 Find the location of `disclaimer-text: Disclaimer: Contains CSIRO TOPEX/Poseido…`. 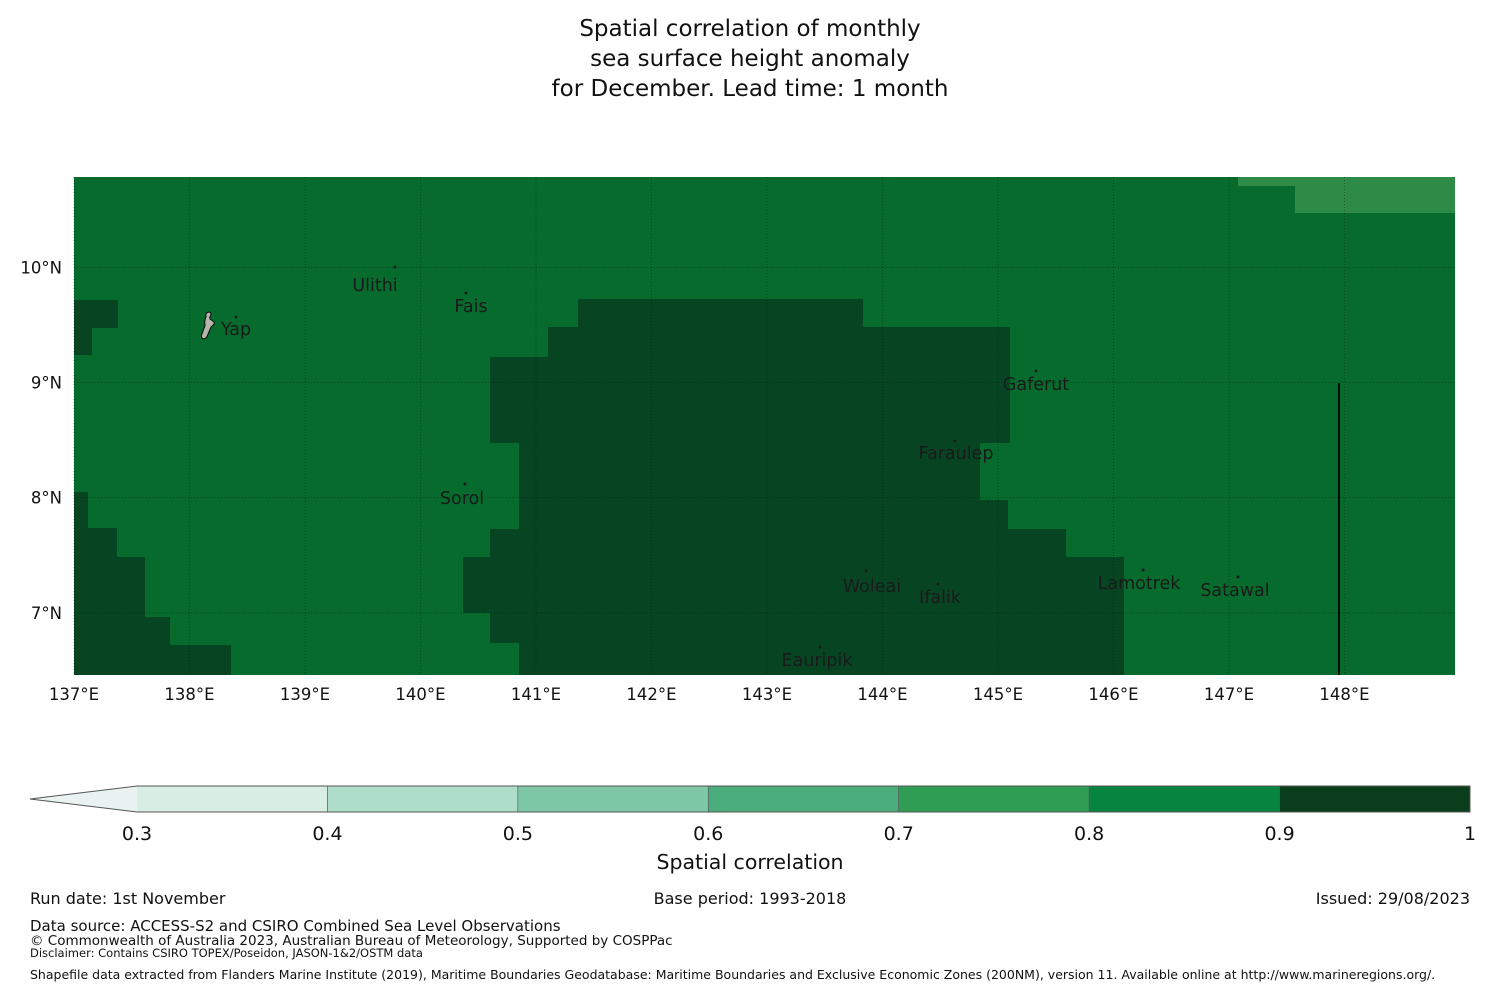

disclaimer-text: Disclaimer: Contains CSIRO TOPEX/Poseido… is located at coordinates (226, 953).